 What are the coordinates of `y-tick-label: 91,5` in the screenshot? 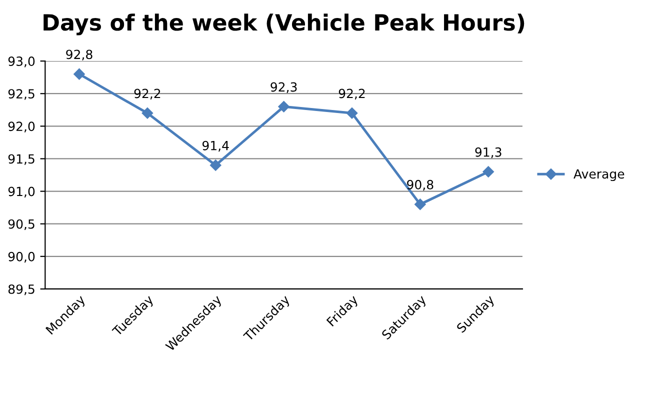 It's located at (21, 159).